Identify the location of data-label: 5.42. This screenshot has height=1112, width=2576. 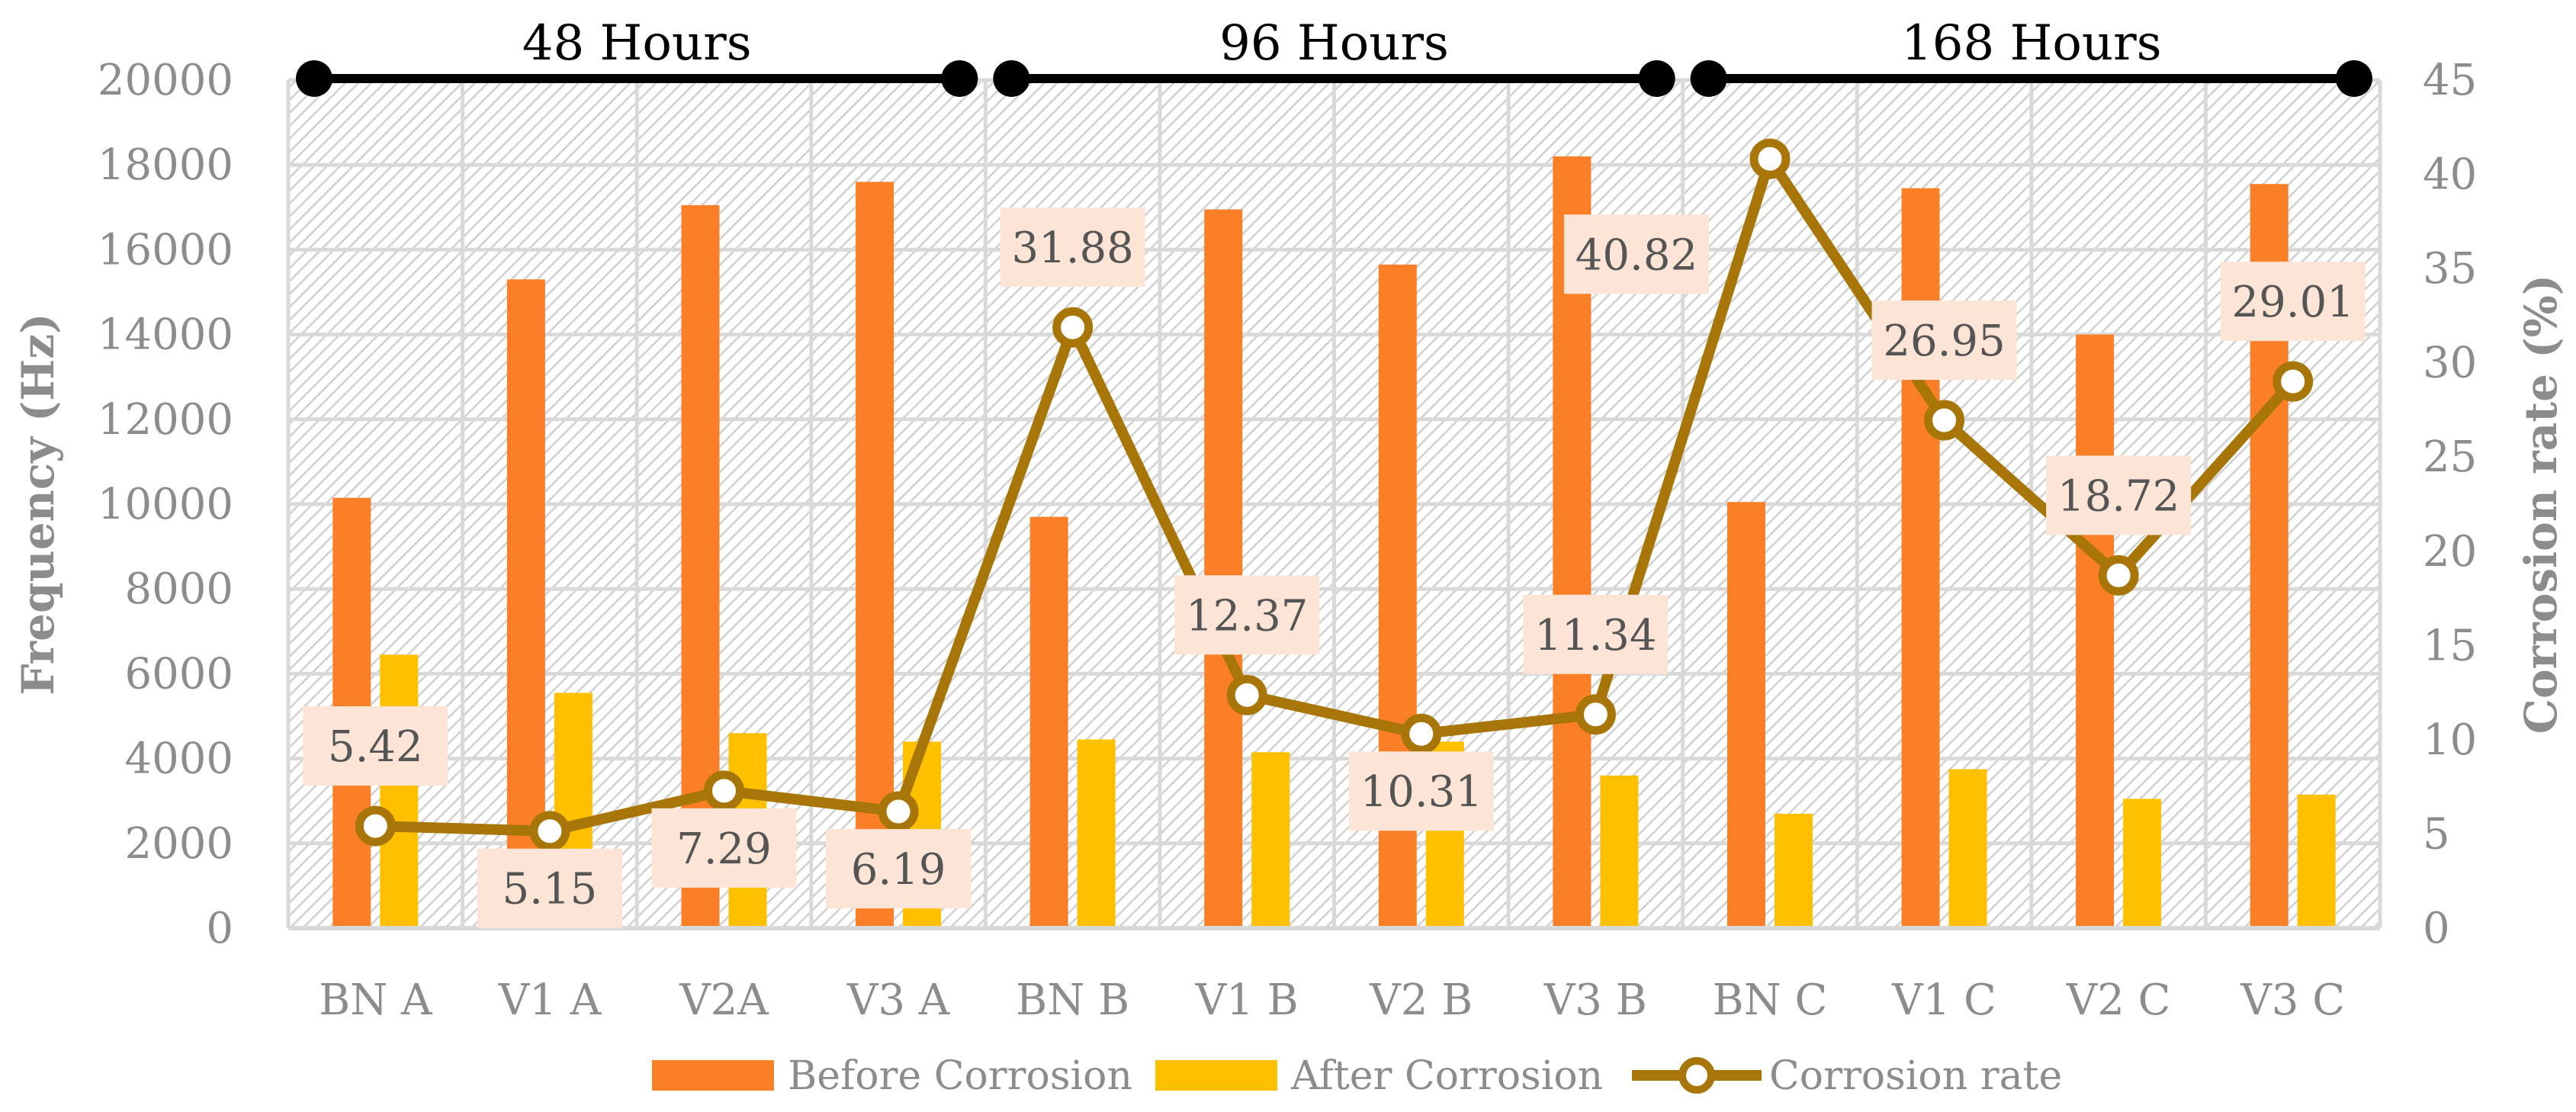
(375, 747).